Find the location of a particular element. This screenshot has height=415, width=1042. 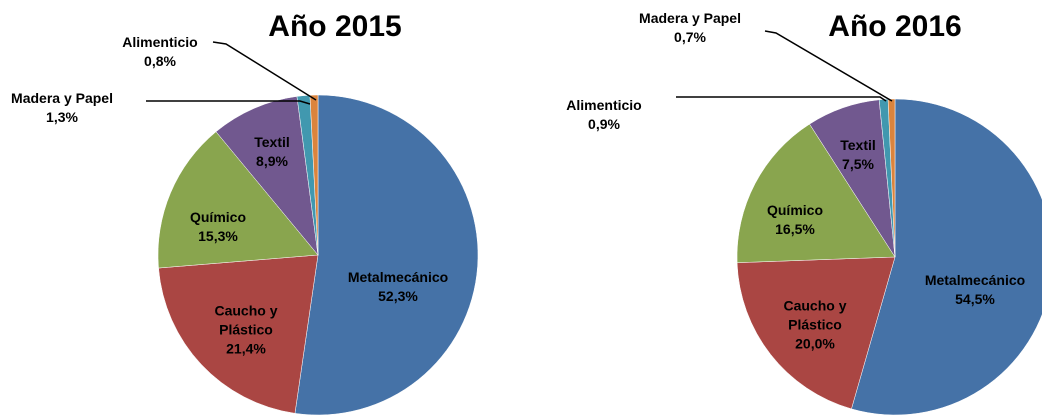

value-label: 0,7% is located at coordinates (690, 37).